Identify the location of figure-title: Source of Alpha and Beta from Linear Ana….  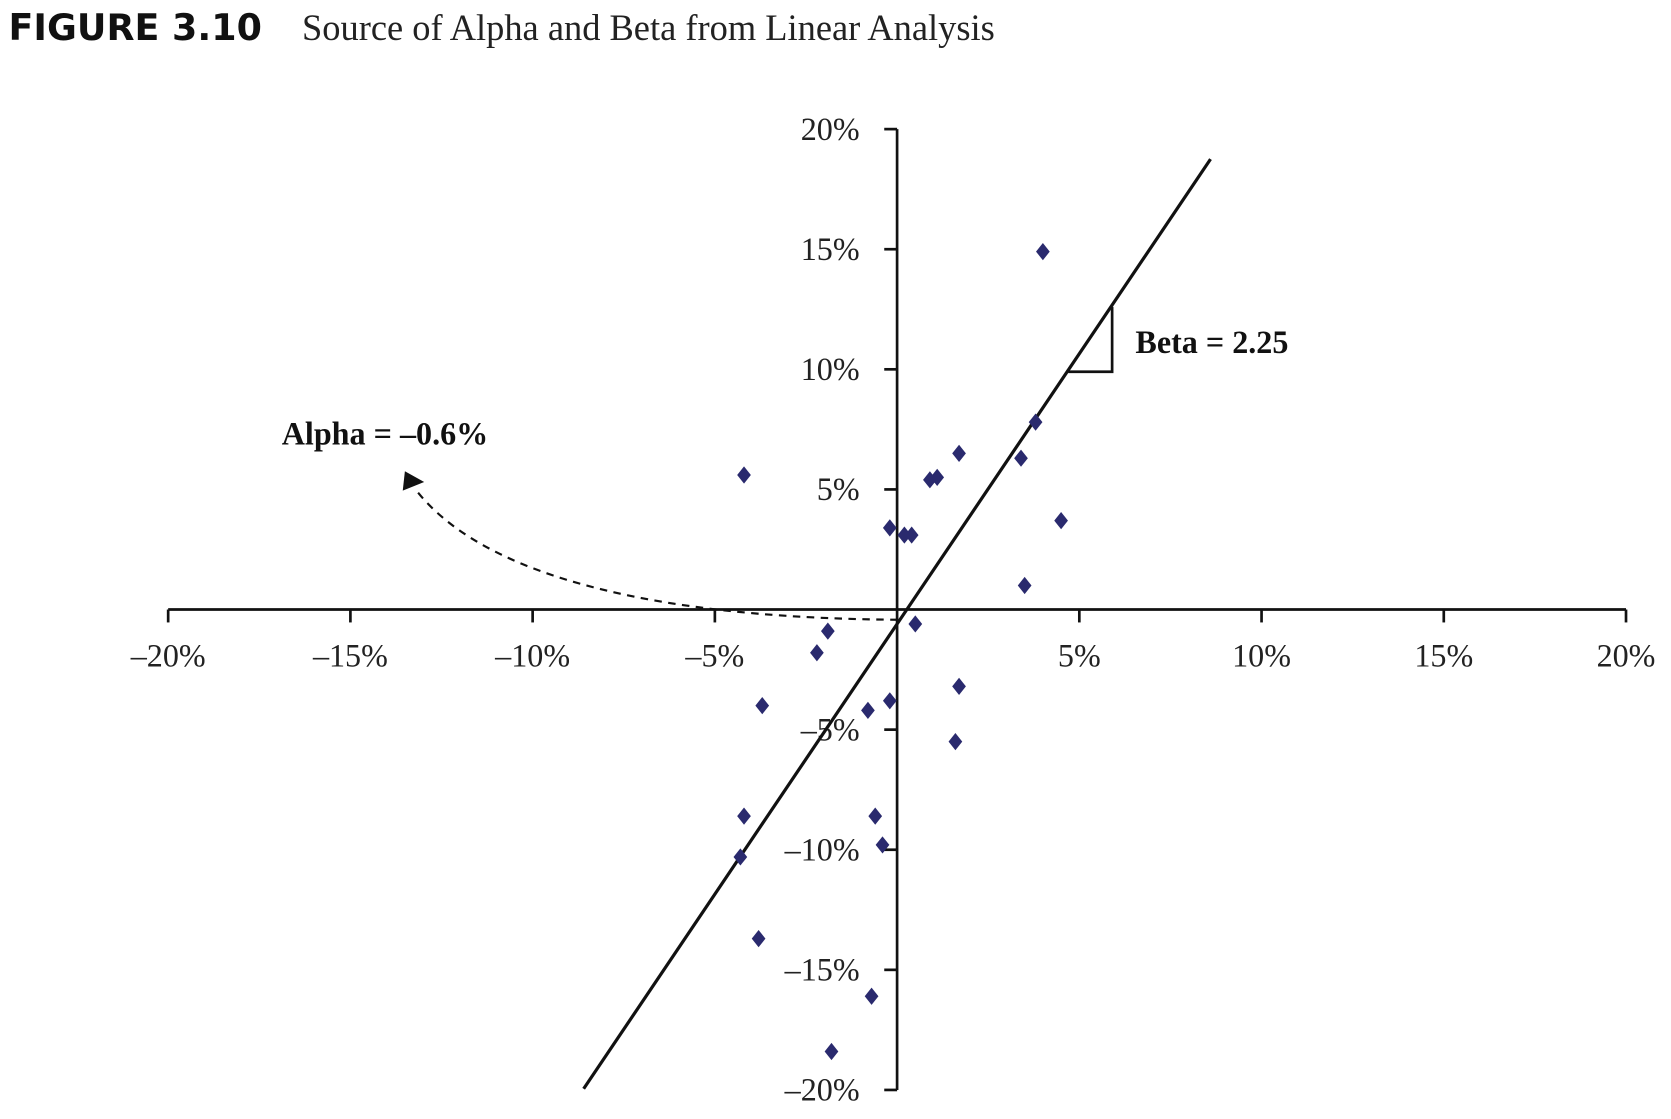
(648, 27).